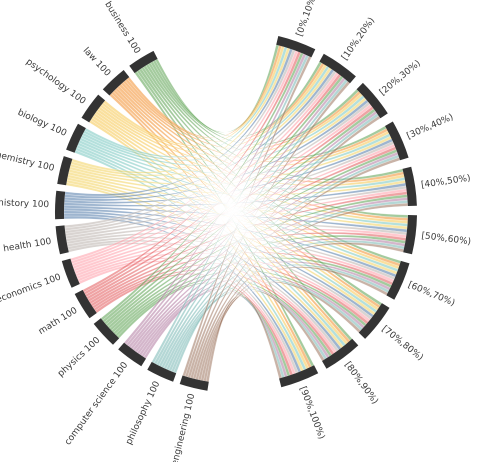 This screenshot has height=467, width=493. Describe the element at coordinates (400, 78) in the screenshot. I see `right-node-label: [20%,30%)` at that location.